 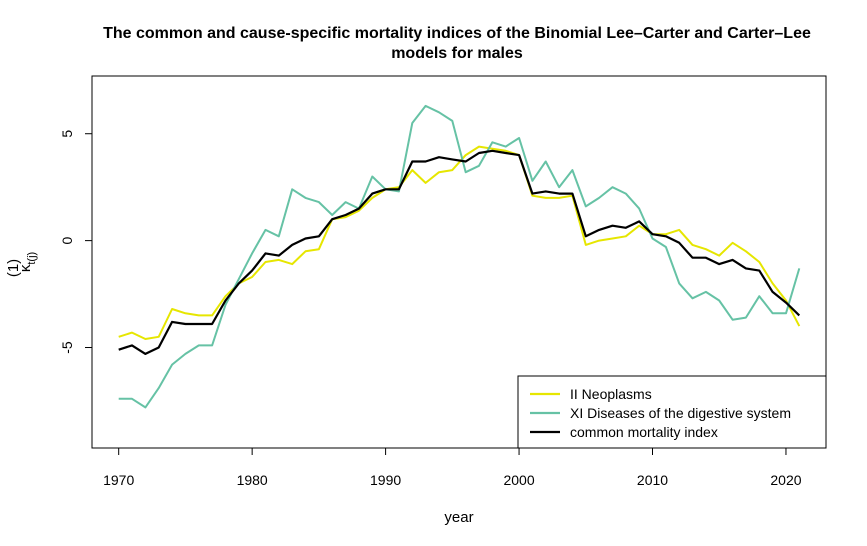 I want to click on x-tick-label: 1980, so click(x=252, y=480).